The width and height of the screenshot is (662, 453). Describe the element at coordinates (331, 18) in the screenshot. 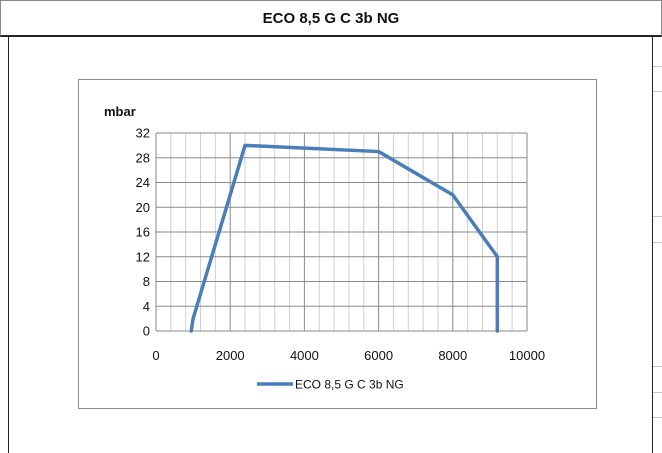

I see `sheet-title: ECO 8,5 G C 3b NG` at that location.